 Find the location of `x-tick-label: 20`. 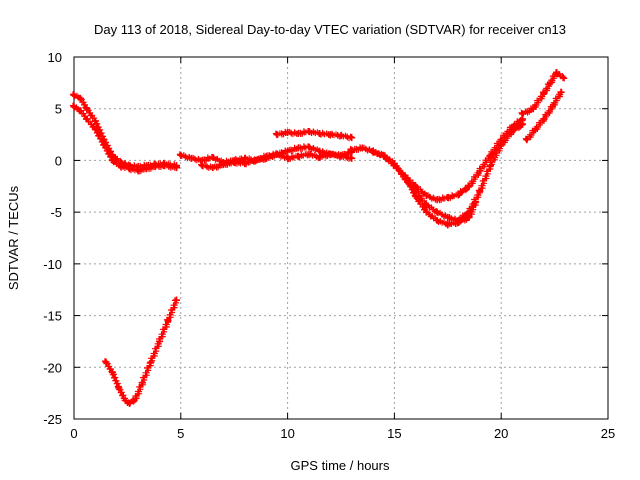

x-tick-label: 20 is located at coordinates (501, 433).